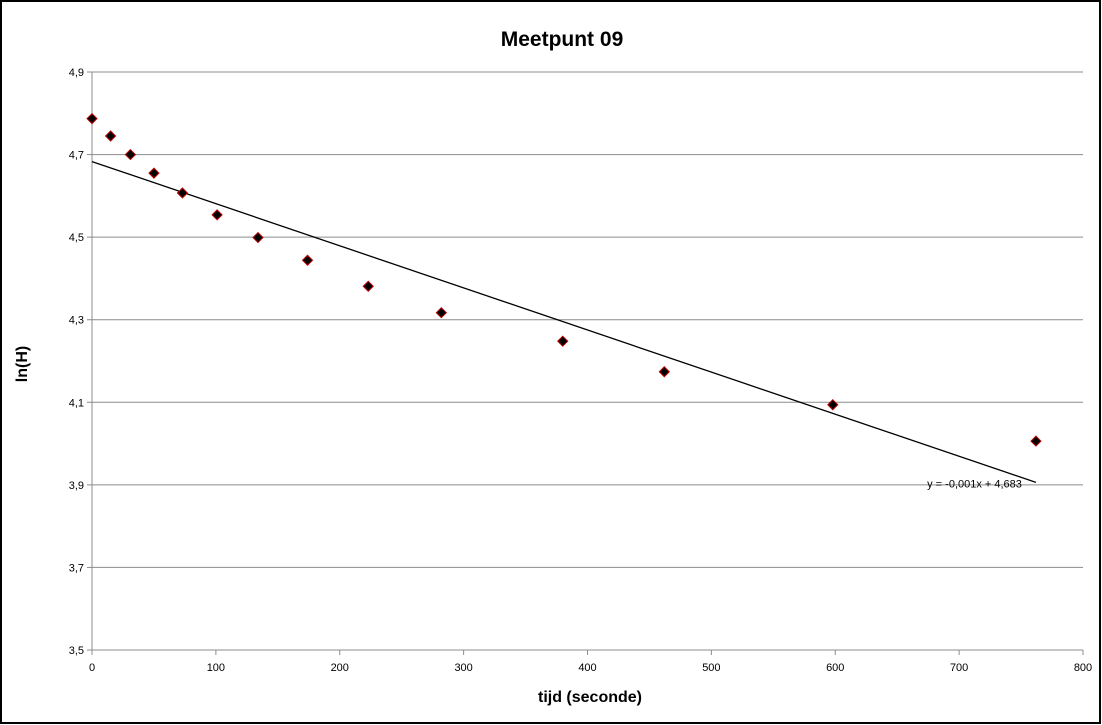 This screenshot has width=1102, height=725. What do you see at coordinates (92, 668) in the screenshot?
I see `x-tick-label: 0` at bounding box center [92, 668].